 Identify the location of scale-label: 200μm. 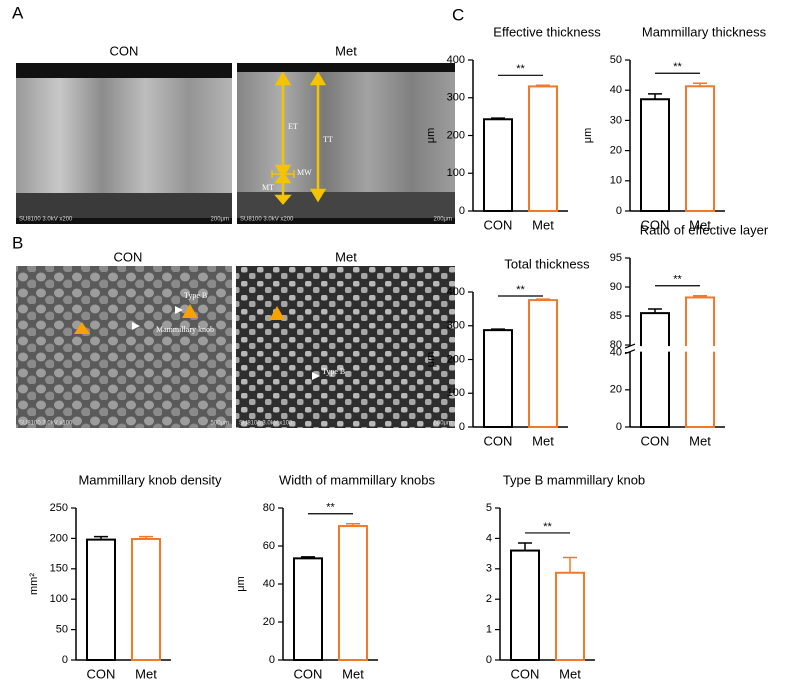
(220, 220).